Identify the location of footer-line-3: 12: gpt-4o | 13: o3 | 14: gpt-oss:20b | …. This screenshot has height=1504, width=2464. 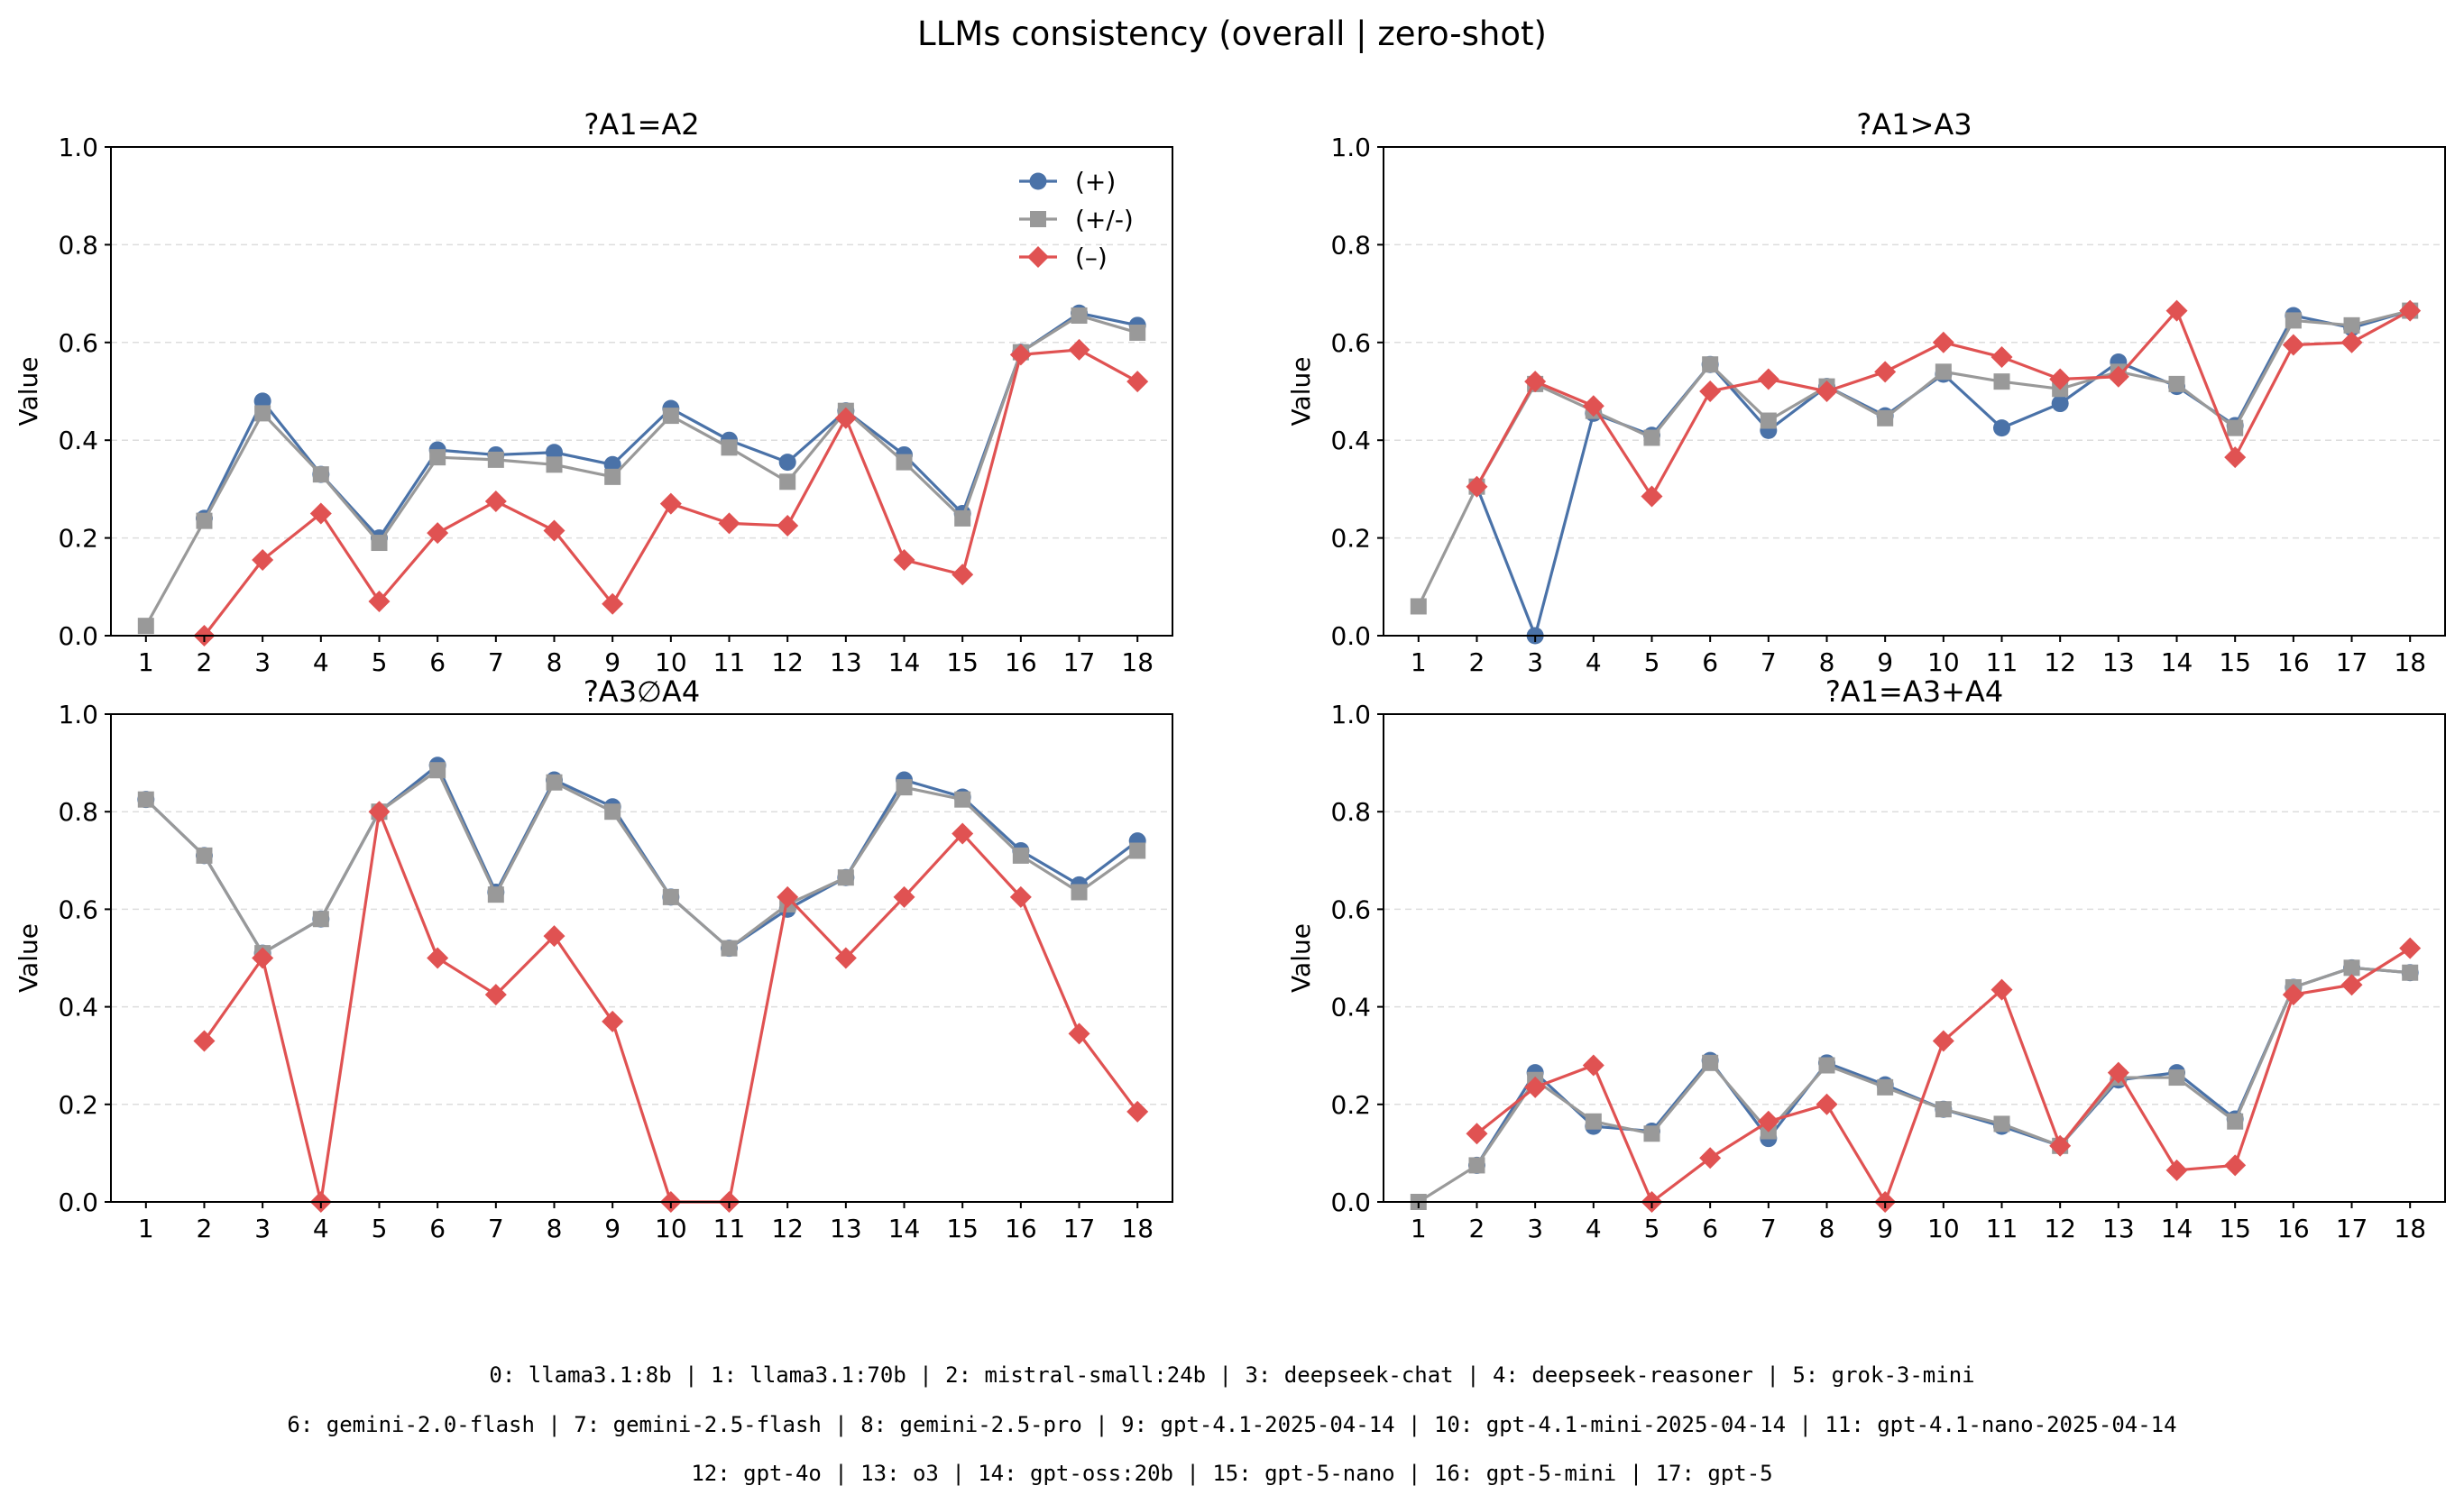
(1232, 1473).